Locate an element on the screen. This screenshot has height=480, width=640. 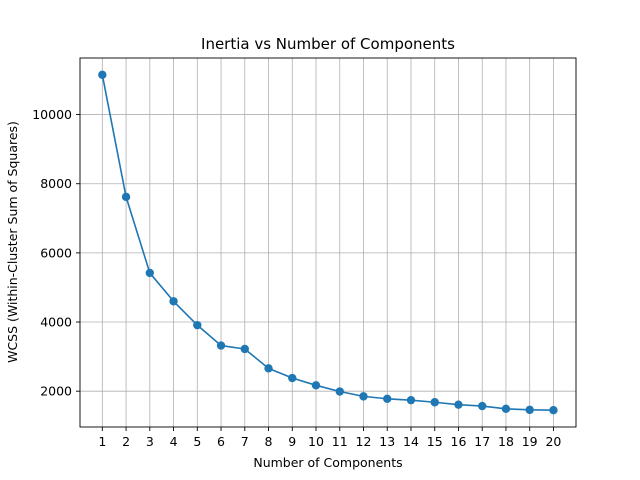
x-axis-ticks: 1 2 3 4 5 6 7 8 9 10 11 12 13 14 15 16 17 18 19 20 is located at coordinates (329, 438).